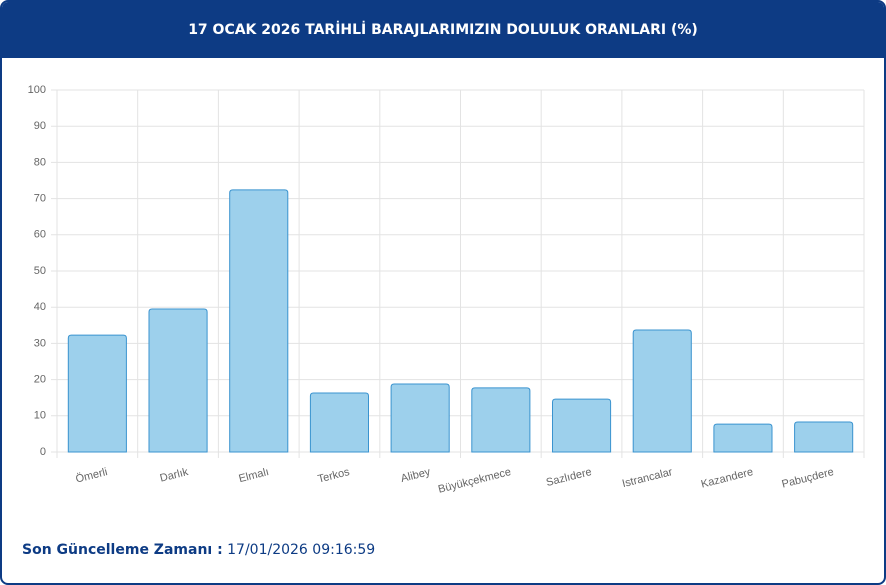 The width and height of the screenshot is (886, 585). I want to click on footer-label: Son Güncelleme Zamanı :, so click(122, 550).